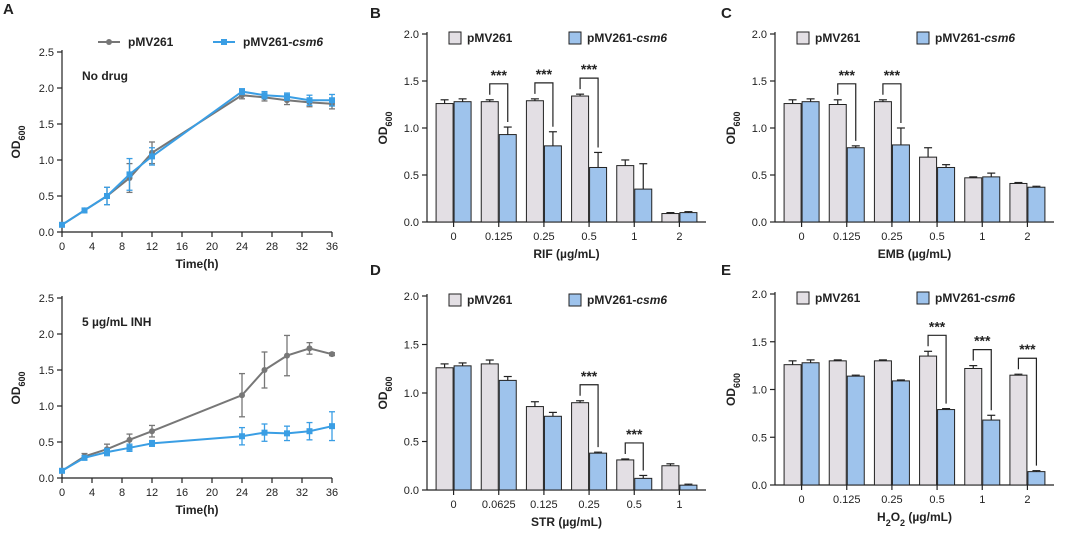  Describe the element at coordinates (105, 76) in the screenshot. I see `panel-annotation: No drug` at that location.